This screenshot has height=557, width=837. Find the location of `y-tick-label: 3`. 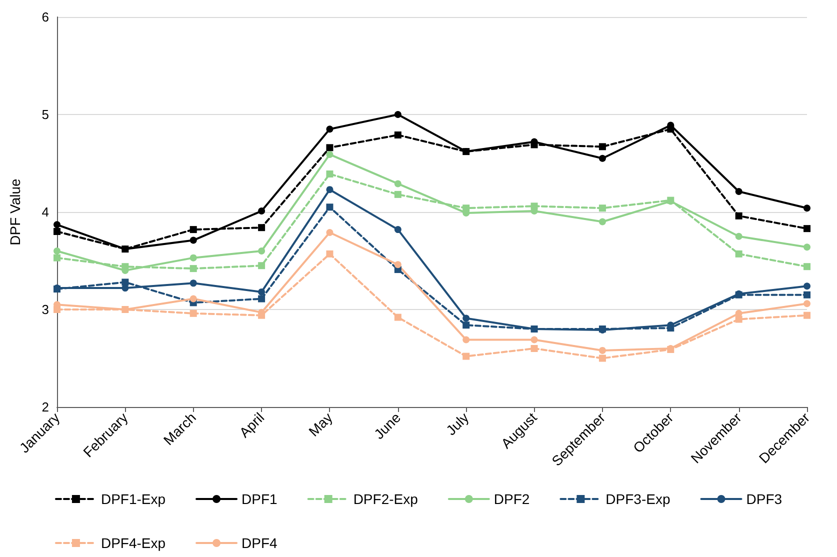

y-tick-label: 3 is located at coordinates (45, 309).